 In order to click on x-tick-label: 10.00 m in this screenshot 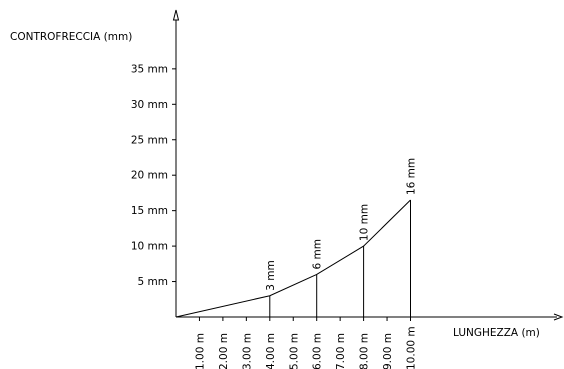, I will do `click(412, 347)`.